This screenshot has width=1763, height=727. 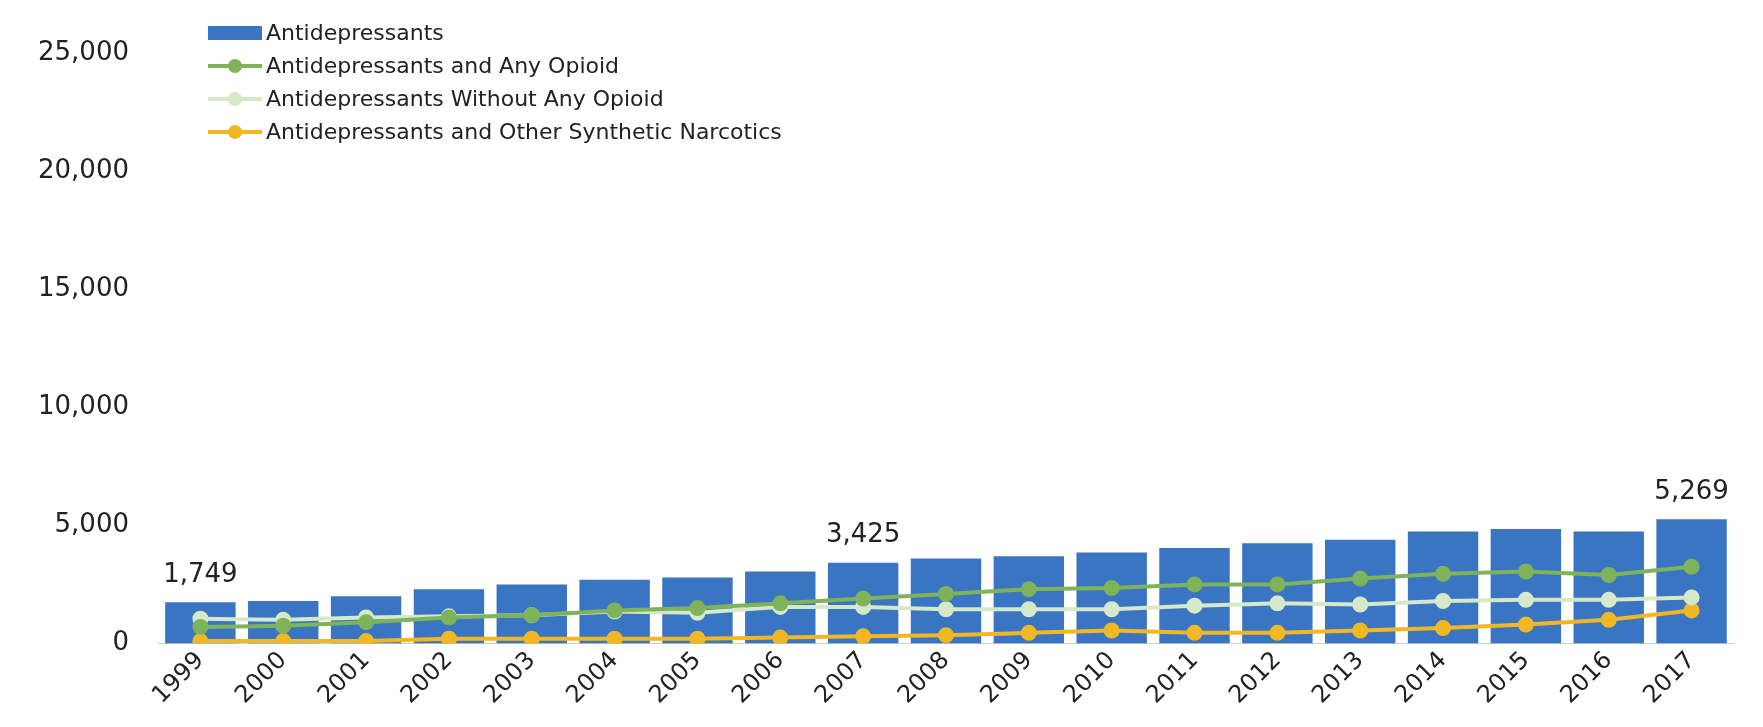 What do you see at coordinates (83, 405) in the screenshot?
I see `y-tick-label: 10,000` at bounding box center [83, 405].